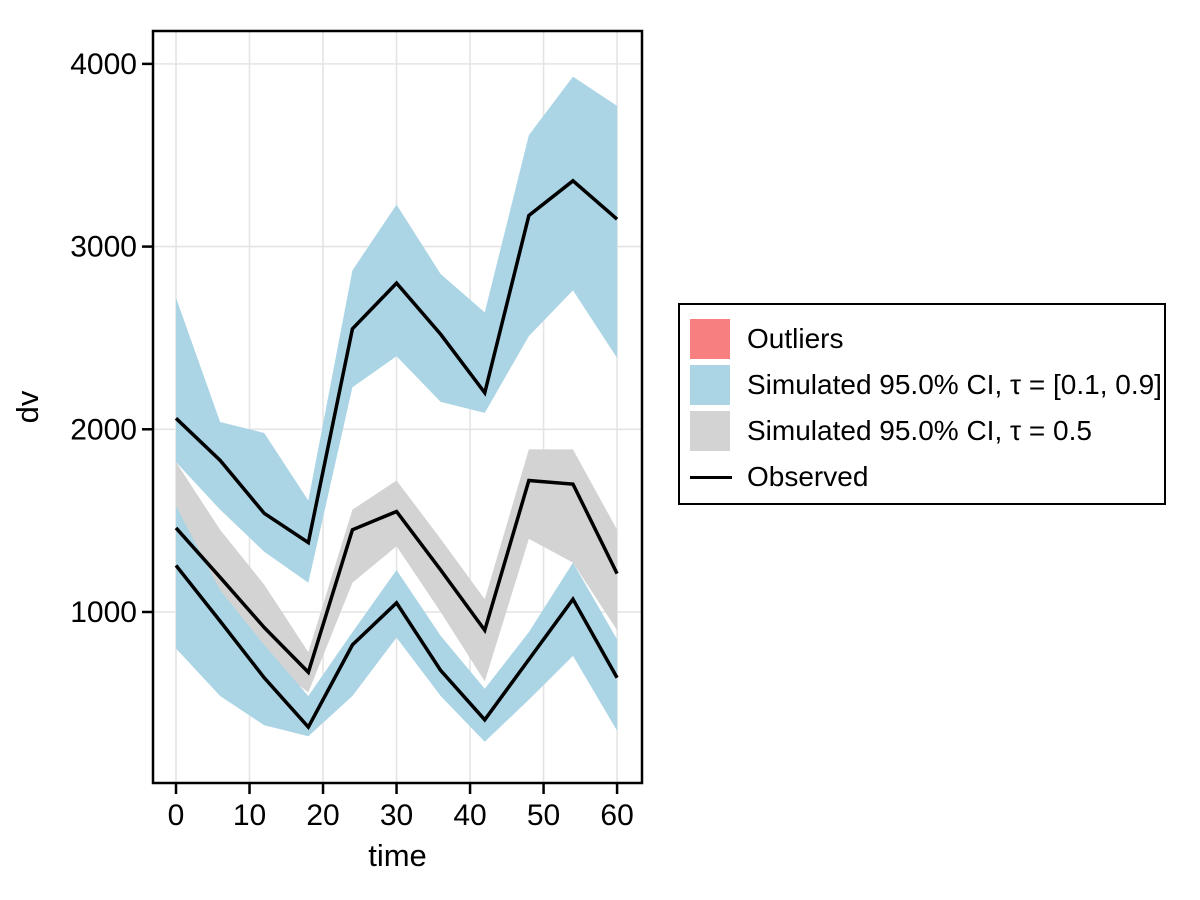 The height and width of the screenshot is (900, 1200). Describe the element at coordinates (103, 429) in the screenshot. I see `y-tick-label: 2000` at that location.